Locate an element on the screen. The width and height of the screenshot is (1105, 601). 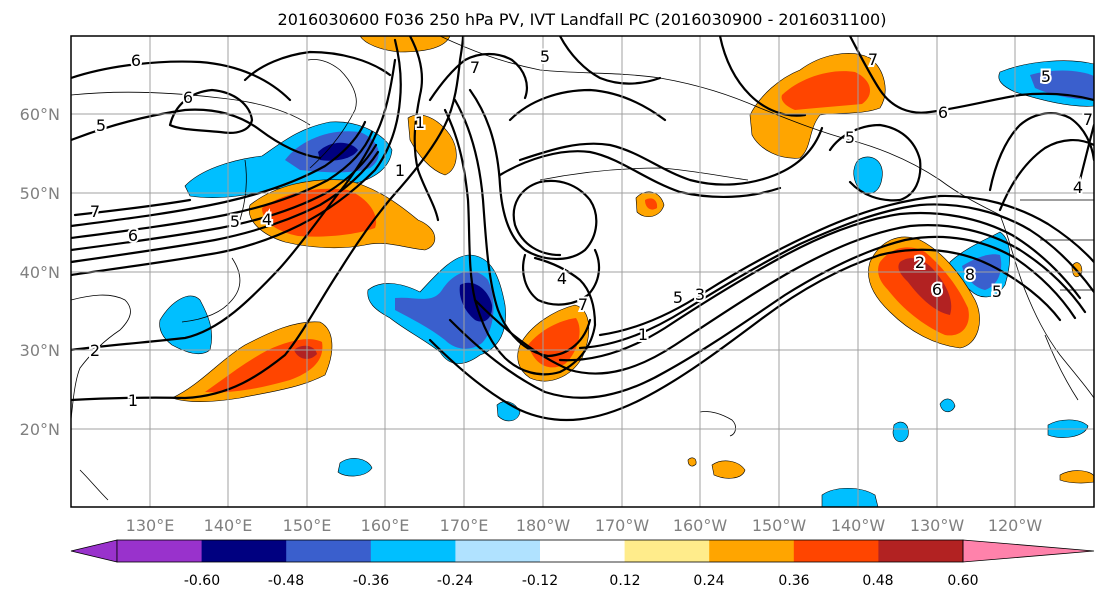
lat-label: 30°N is located at coordinates (40, 350).